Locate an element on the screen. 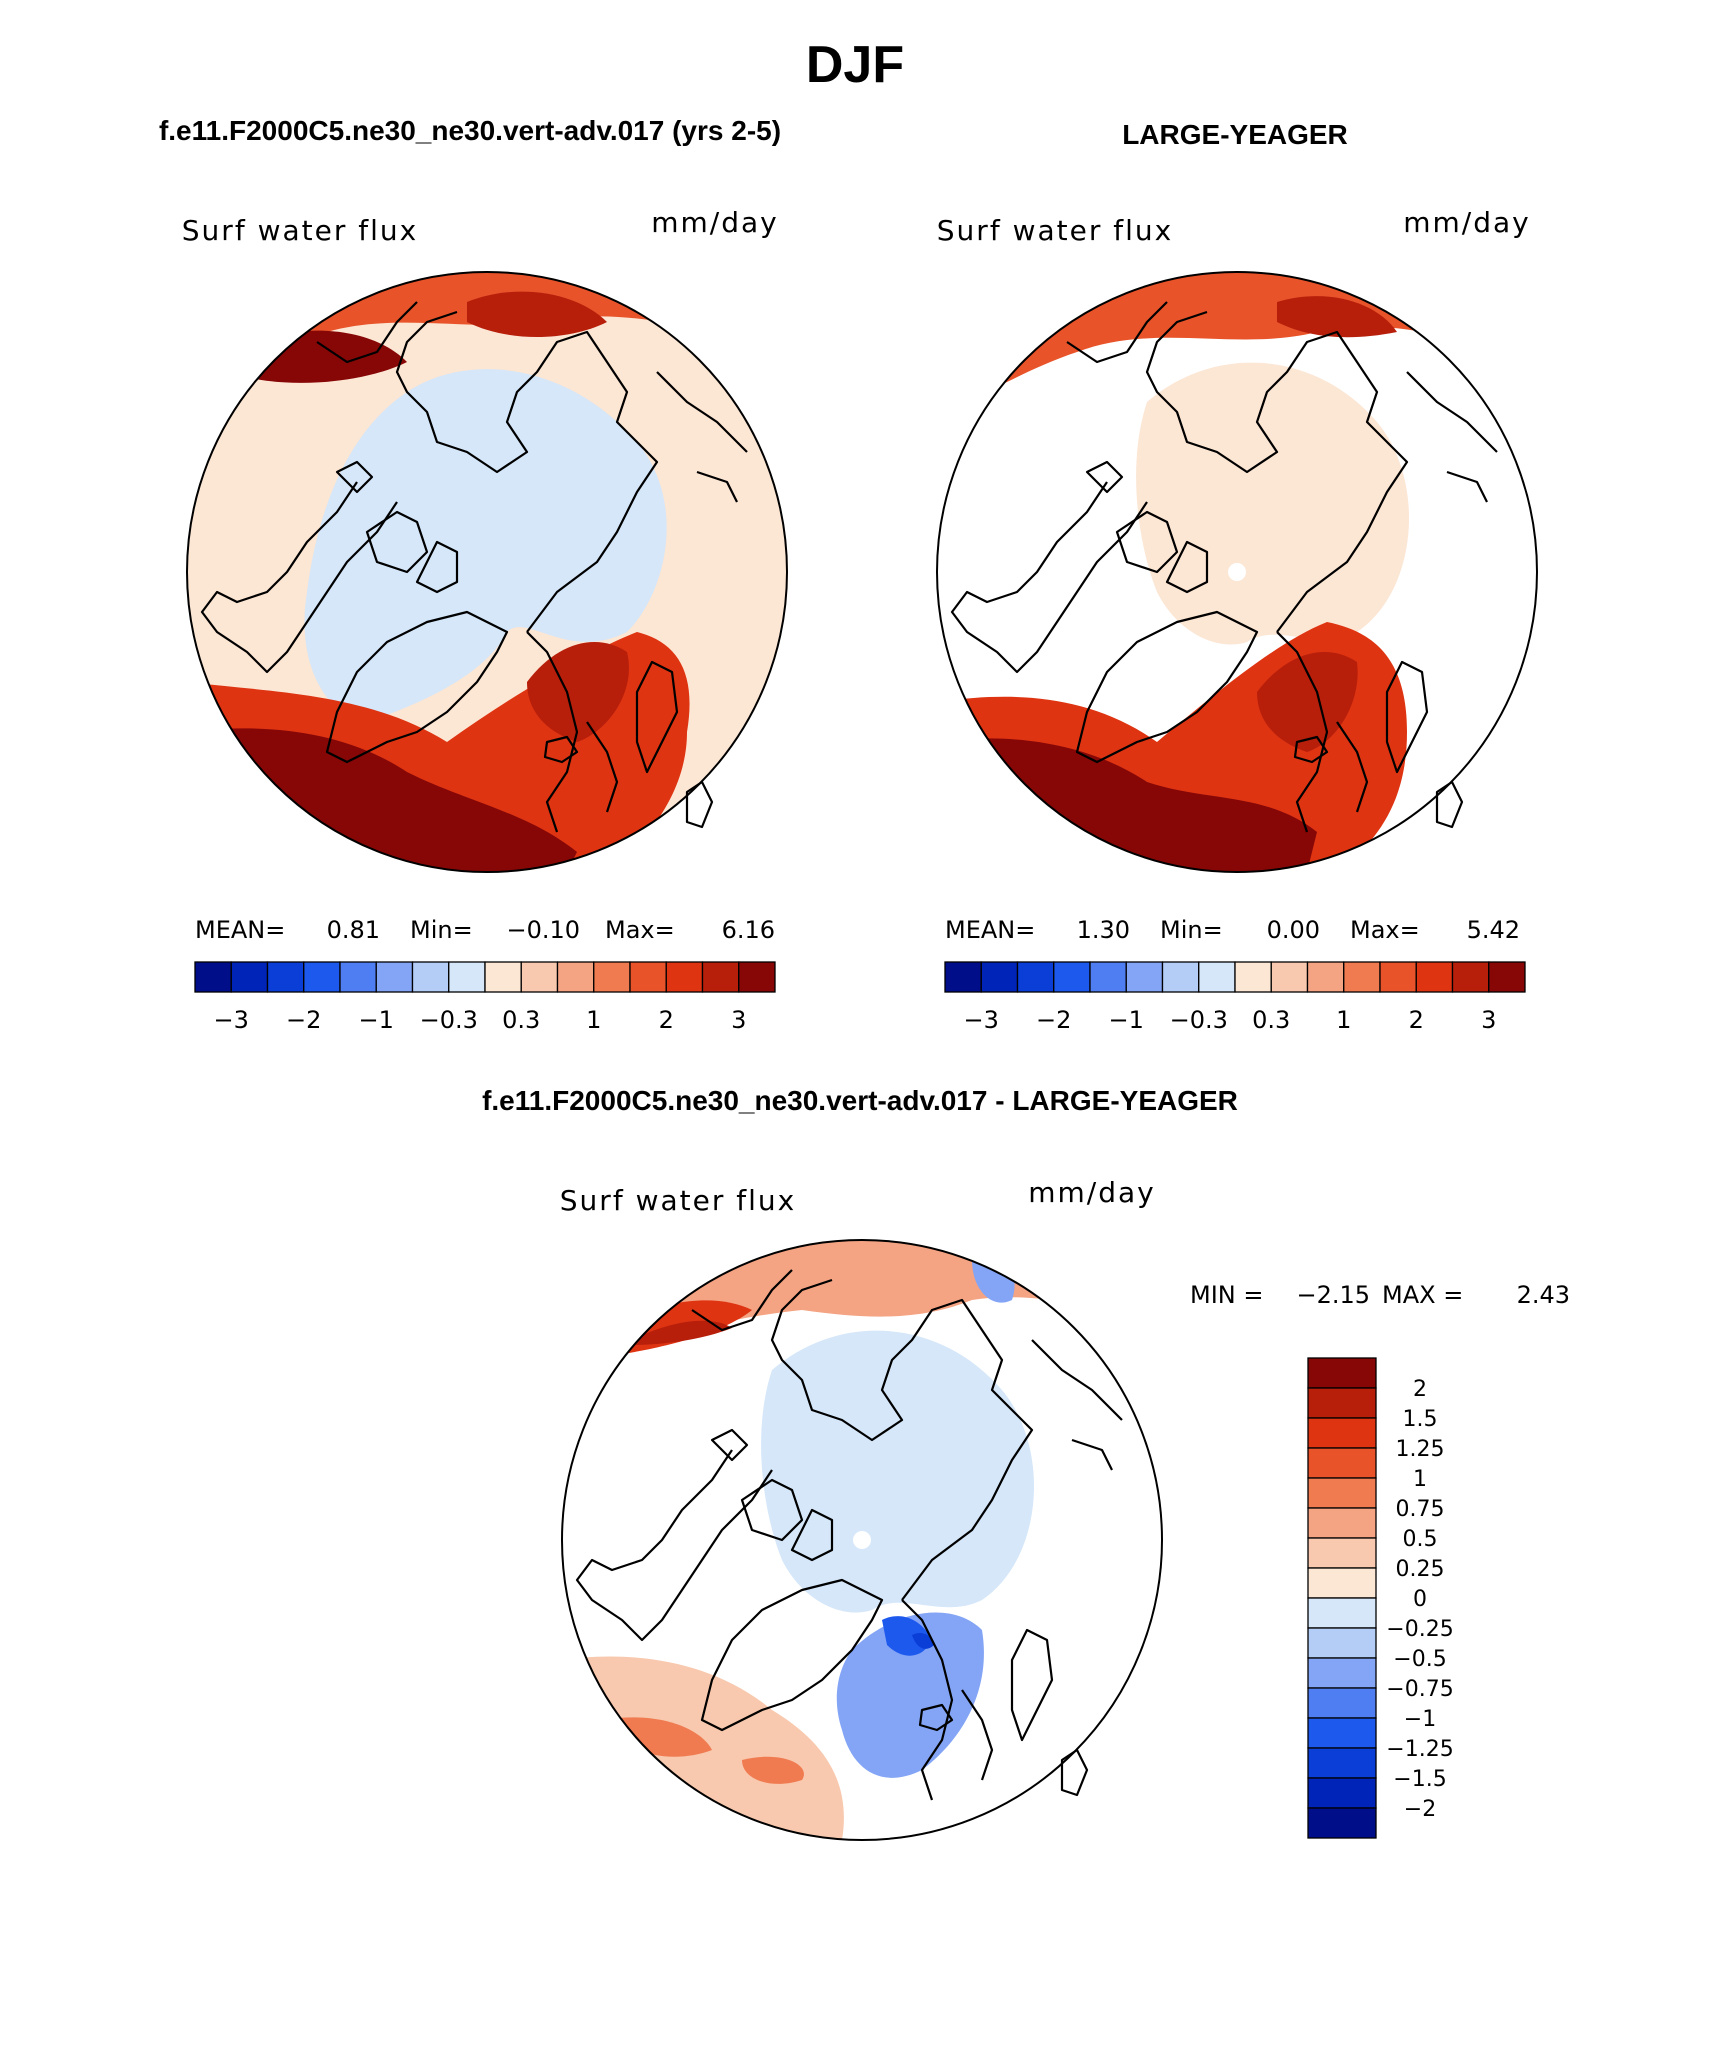  diff-max-label: MAX = is located at coordinates (1422, 1295).